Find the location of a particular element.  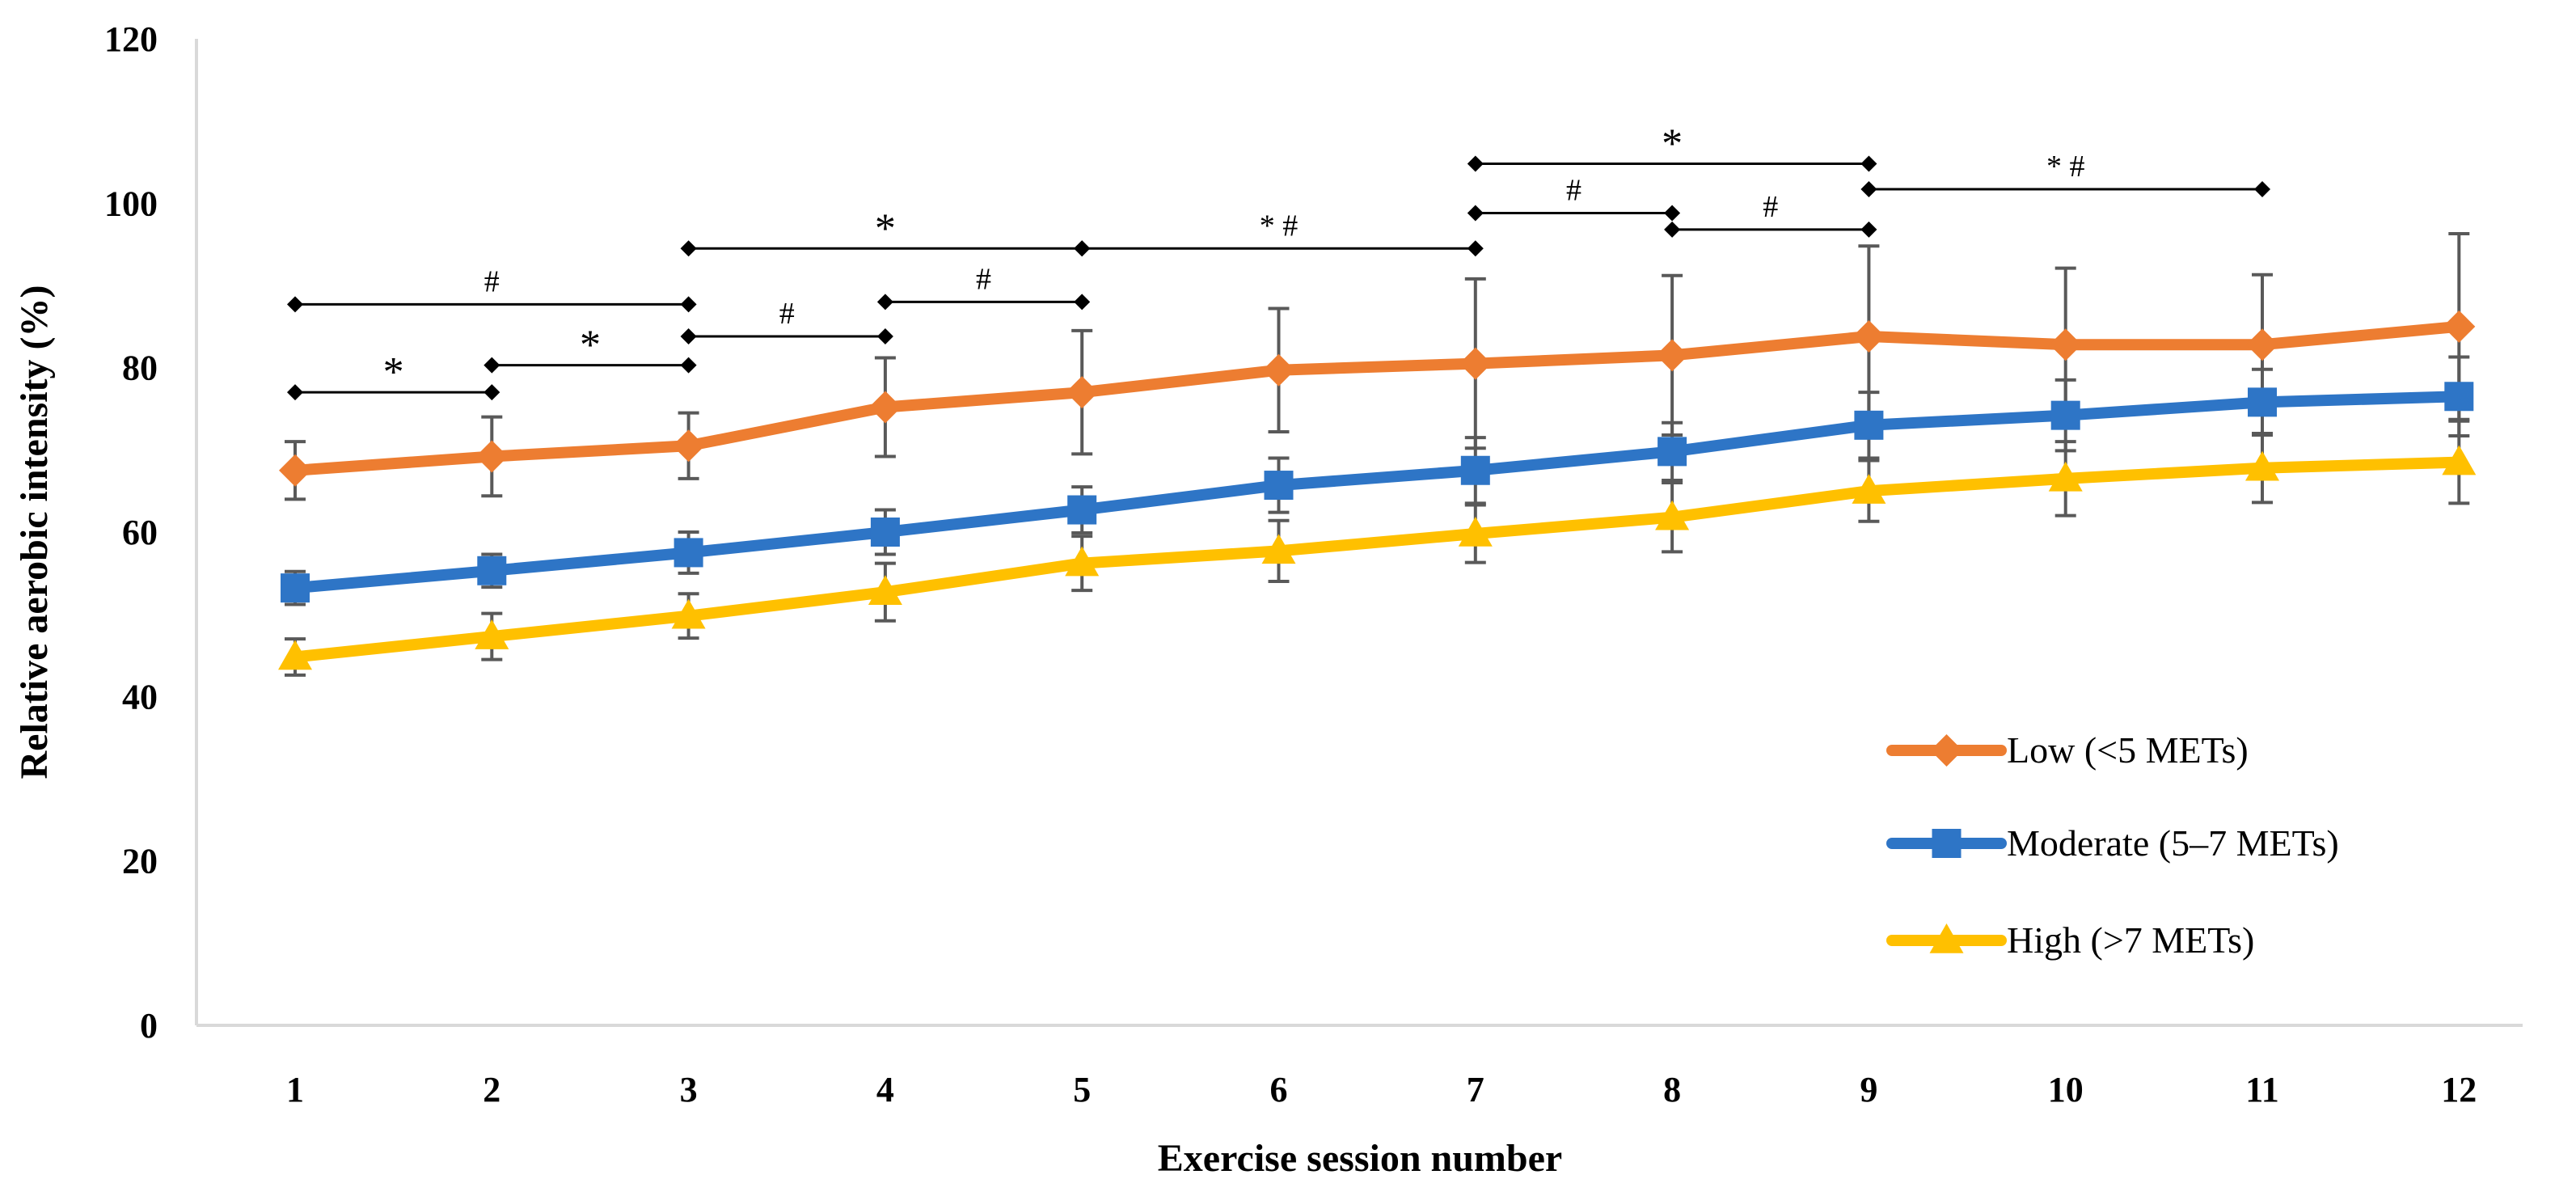

y-tick-label: 40 is located at coordinates (140, 696).